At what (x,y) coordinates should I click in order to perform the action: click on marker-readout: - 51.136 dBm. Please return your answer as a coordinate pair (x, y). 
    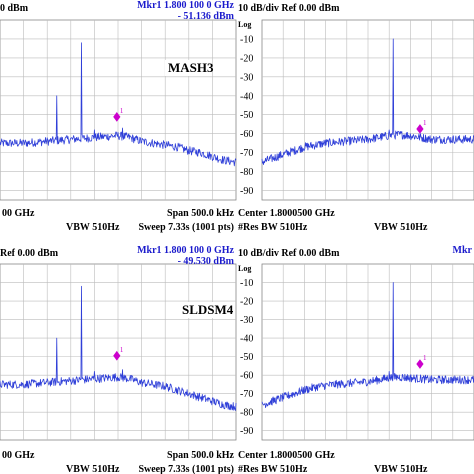
    Looking at the image, I should click on (206, 16).